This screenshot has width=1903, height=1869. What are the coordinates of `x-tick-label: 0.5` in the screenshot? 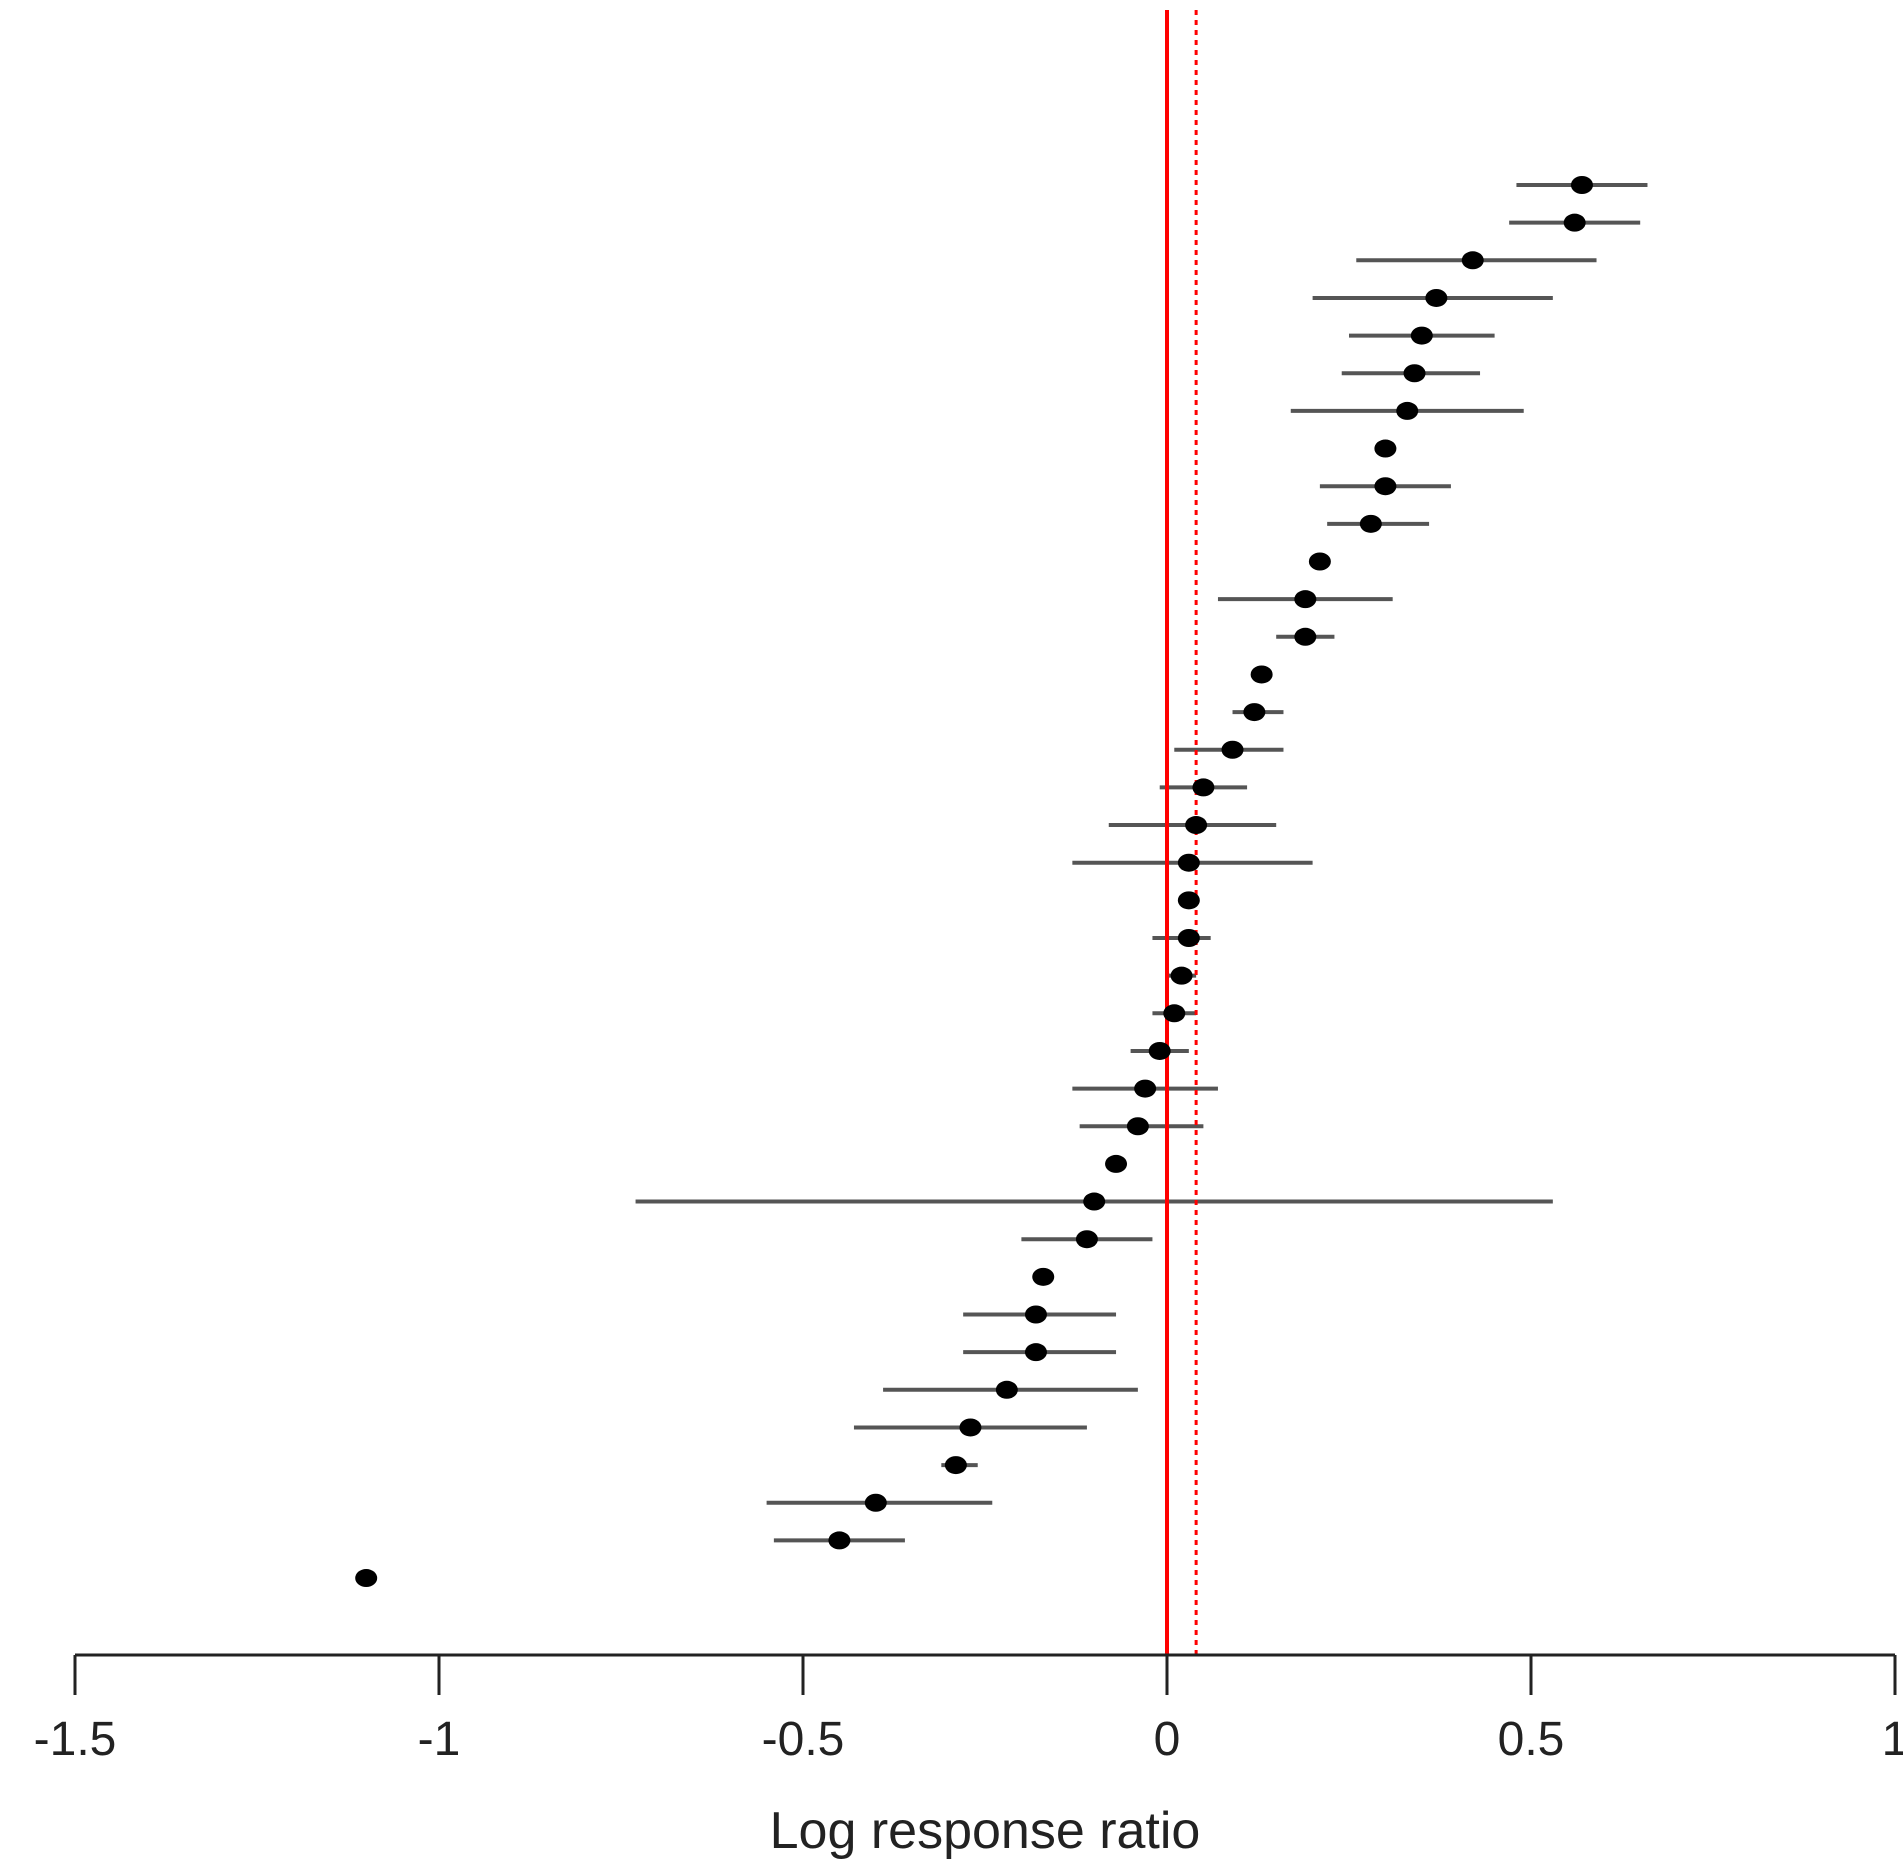 It's located at (1531, 1739).